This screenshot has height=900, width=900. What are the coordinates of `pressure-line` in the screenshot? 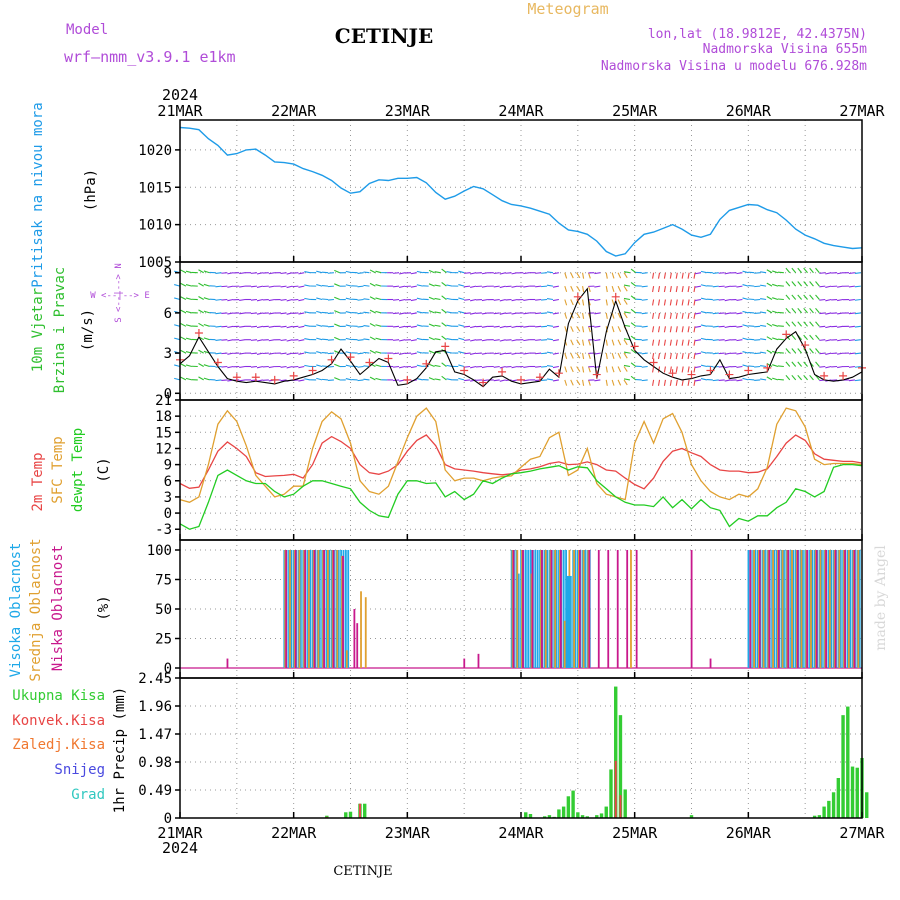 It's located at (521, 191).